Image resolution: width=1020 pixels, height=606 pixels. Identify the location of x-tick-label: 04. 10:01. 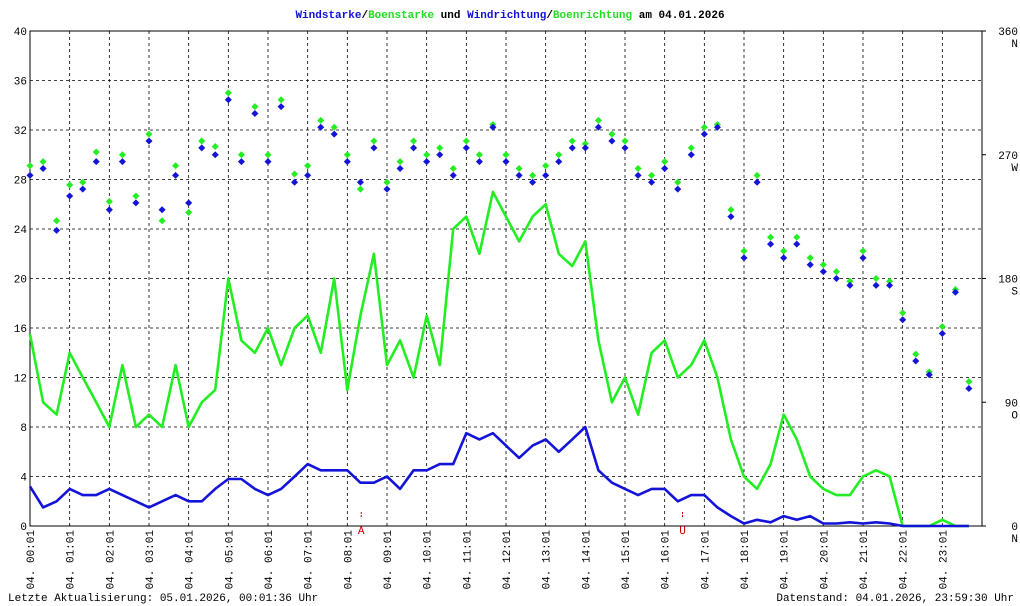
(429, 560).